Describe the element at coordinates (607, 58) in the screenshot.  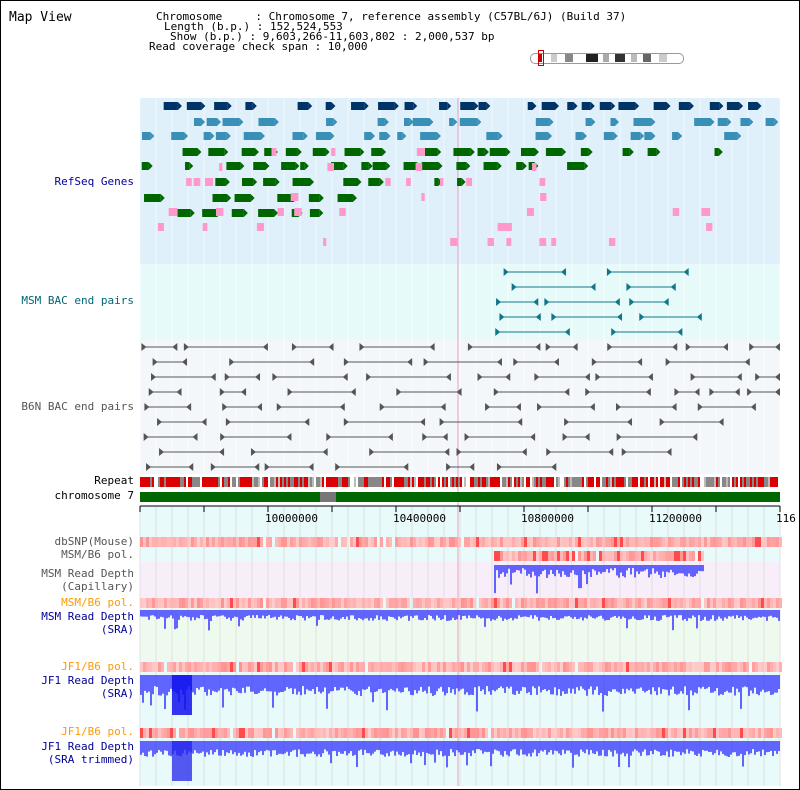
I see `chromosome-ideogram` at that location.